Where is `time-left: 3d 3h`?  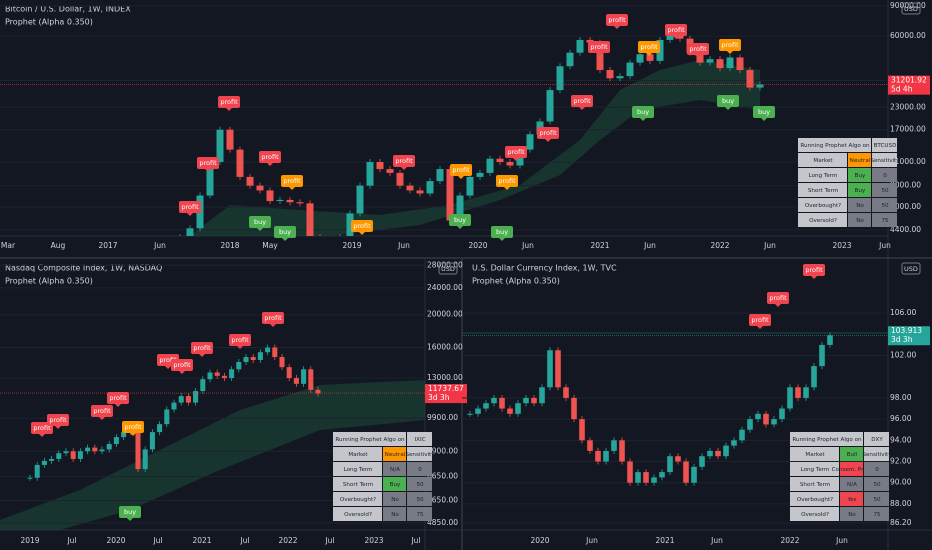 time-left: 3d 3h is located at coordinates (902, 339).